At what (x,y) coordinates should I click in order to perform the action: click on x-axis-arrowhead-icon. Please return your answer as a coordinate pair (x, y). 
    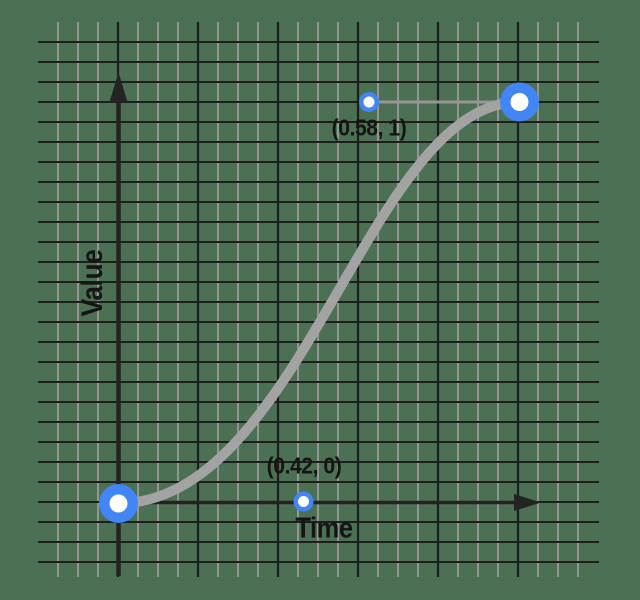
    Looking at the image, I should click on (527, 502).